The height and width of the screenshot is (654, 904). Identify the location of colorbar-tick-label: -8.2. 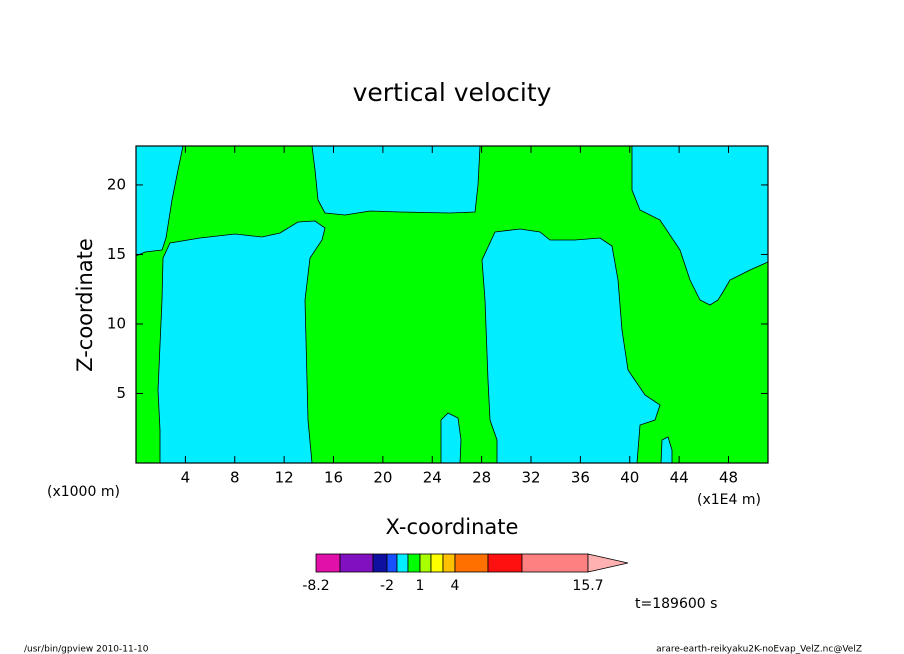
(315, 586).